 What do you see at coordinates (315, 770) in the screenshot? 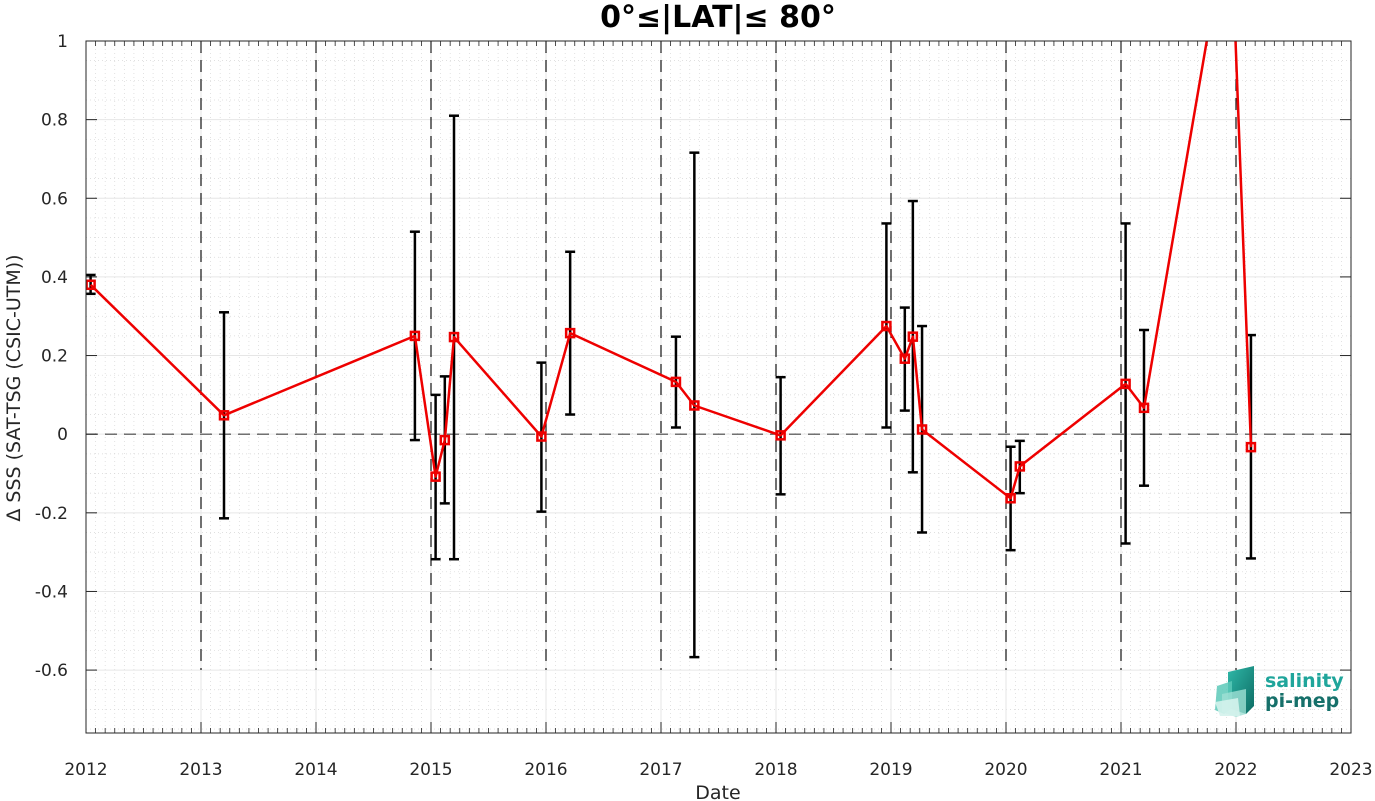
I see `x-tick-label: 2014` at bounding box center [315, 770].